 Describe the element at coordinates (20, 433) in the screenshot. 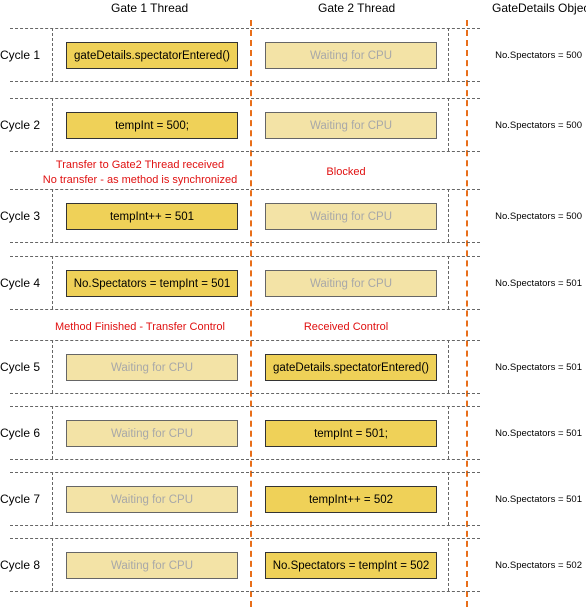

I see `cycle-label: Cycle 6` at that location.